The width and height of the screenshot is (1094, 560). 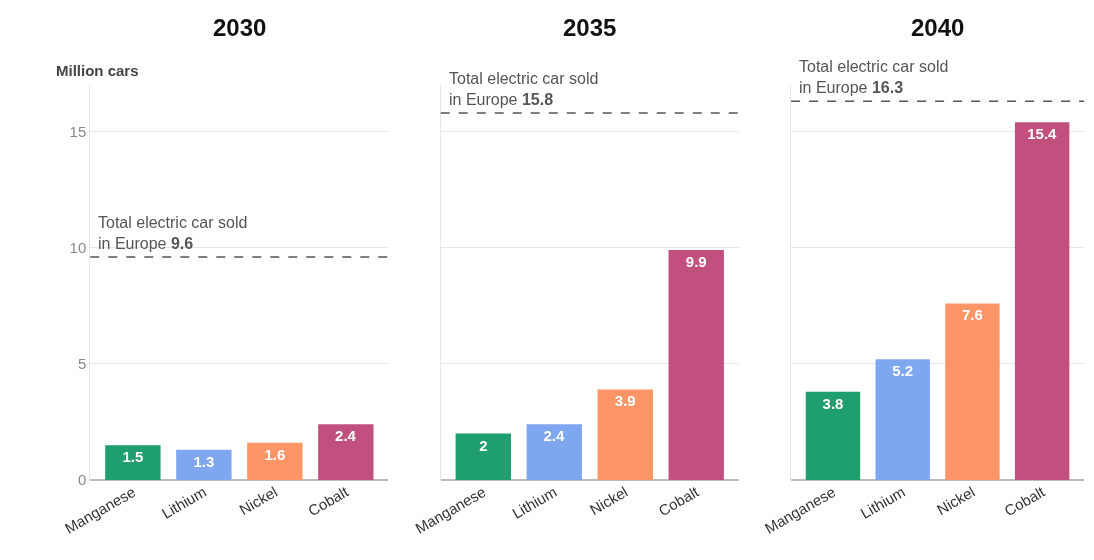 I want to click on data-label: 7.6, so click(x=972, y=315).